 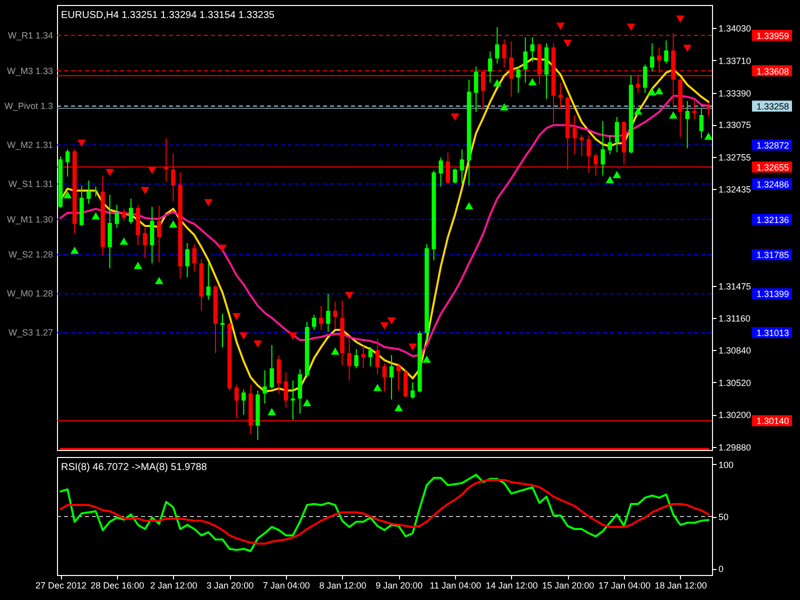 I want to click on y-tick-label: 1.32435, so click(x=735, y=189).